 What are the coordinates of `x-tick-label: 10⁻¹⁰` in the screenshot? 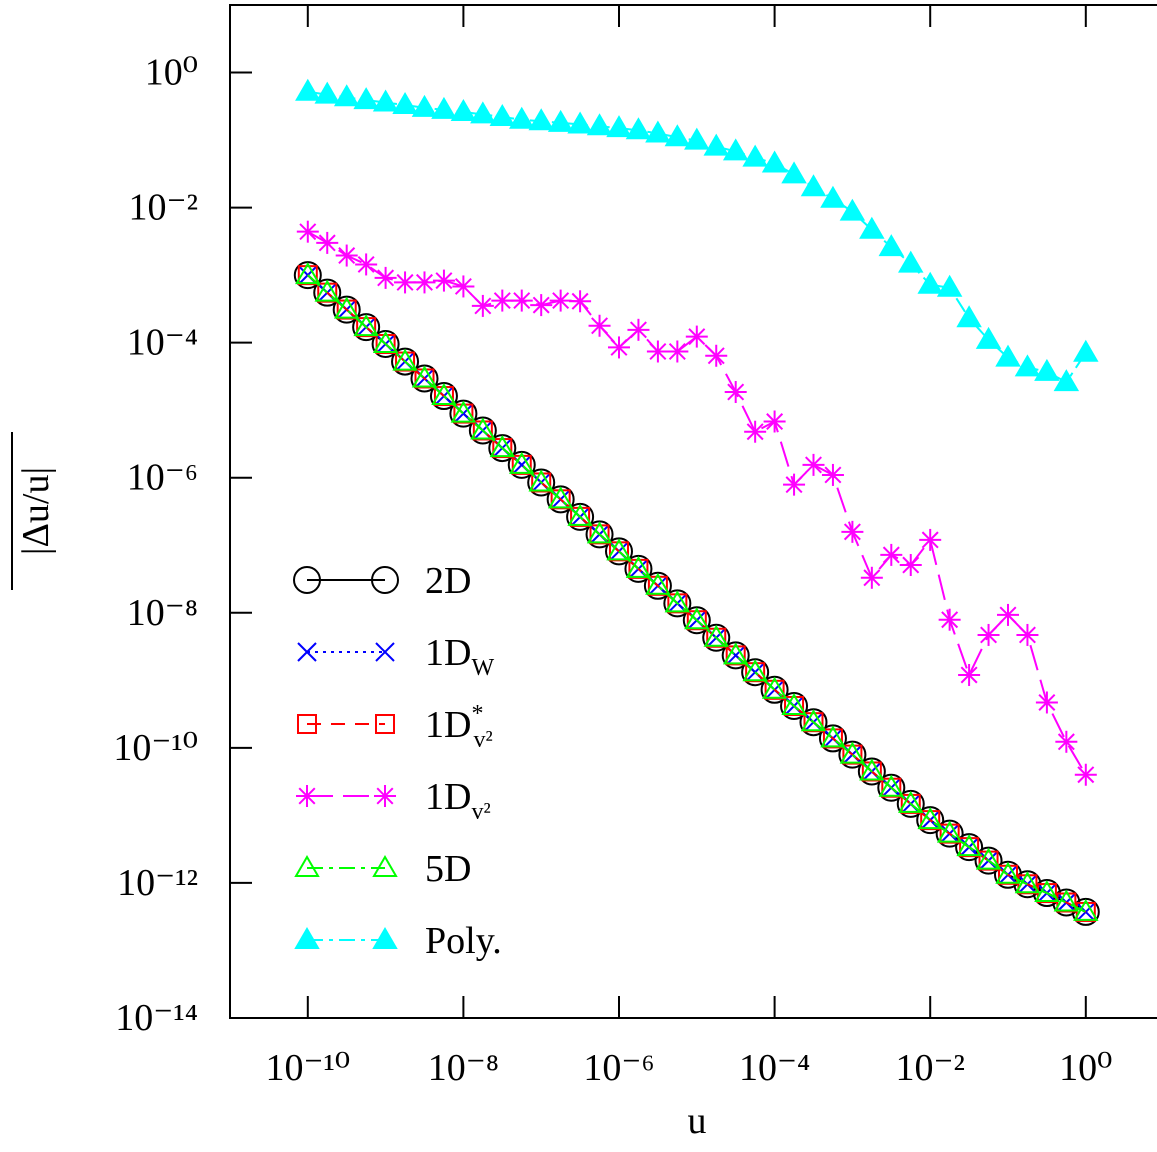 It's located at (307, 1068).